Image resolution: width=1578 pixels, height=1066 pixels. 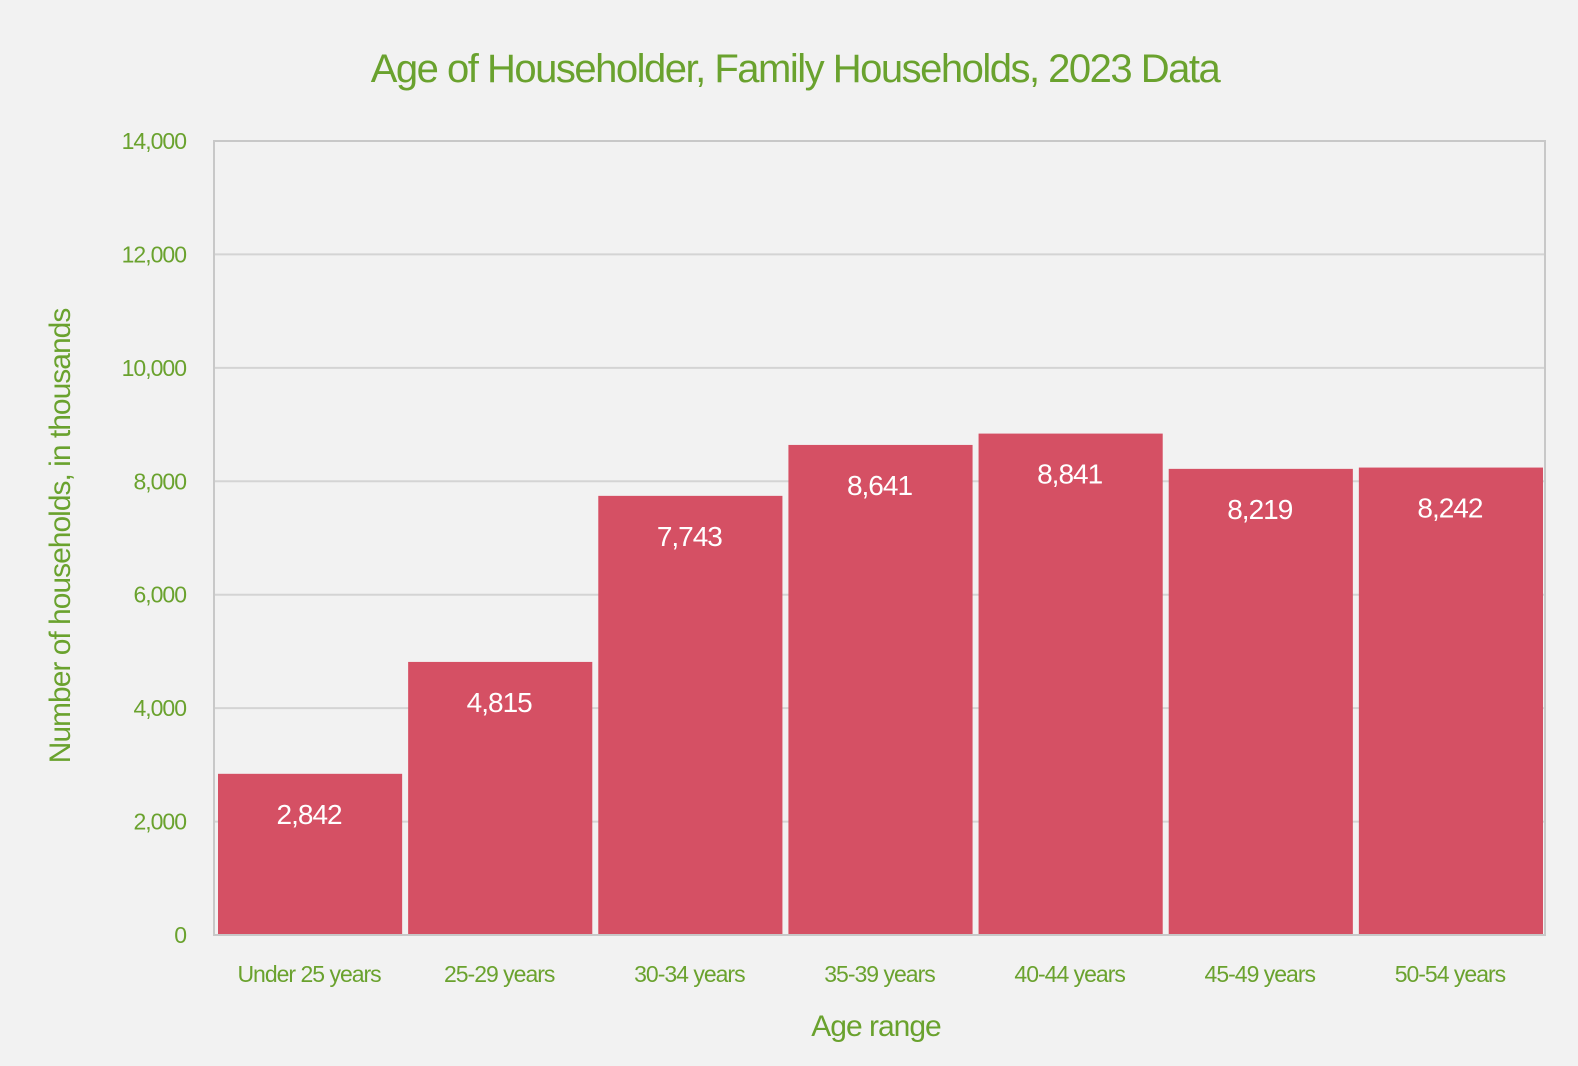 What do you see at coordinates (60, 536) in the screenshot?
I see `y-axis-title: Number of households, in thousands` at bounding box center [60, 536].